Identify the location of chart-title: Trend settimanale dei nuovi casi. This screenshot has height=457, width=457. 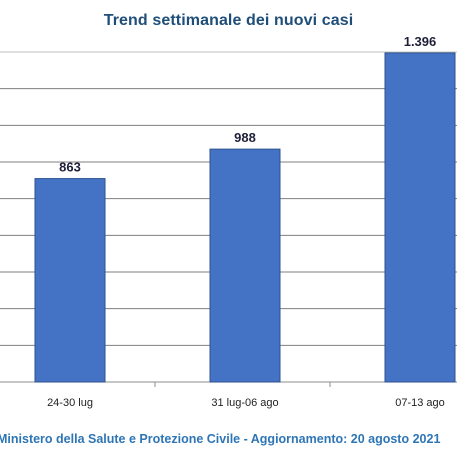
(228, 20).